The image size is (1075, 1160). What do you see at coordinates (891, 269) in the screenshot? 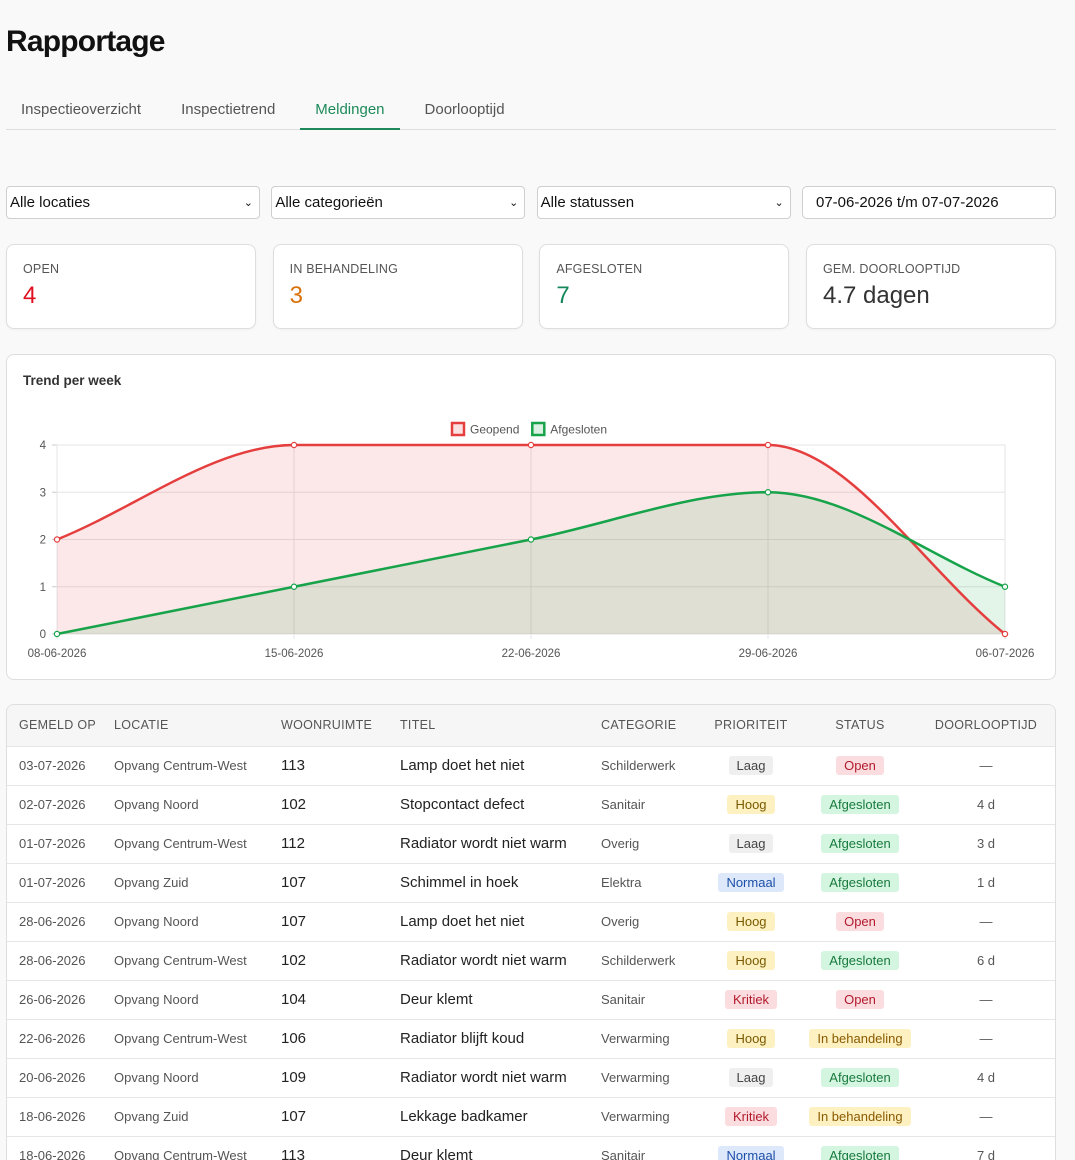
I see `stat-label: GEM. DOORLOOPTIJD` at bounding box center [891, 269].